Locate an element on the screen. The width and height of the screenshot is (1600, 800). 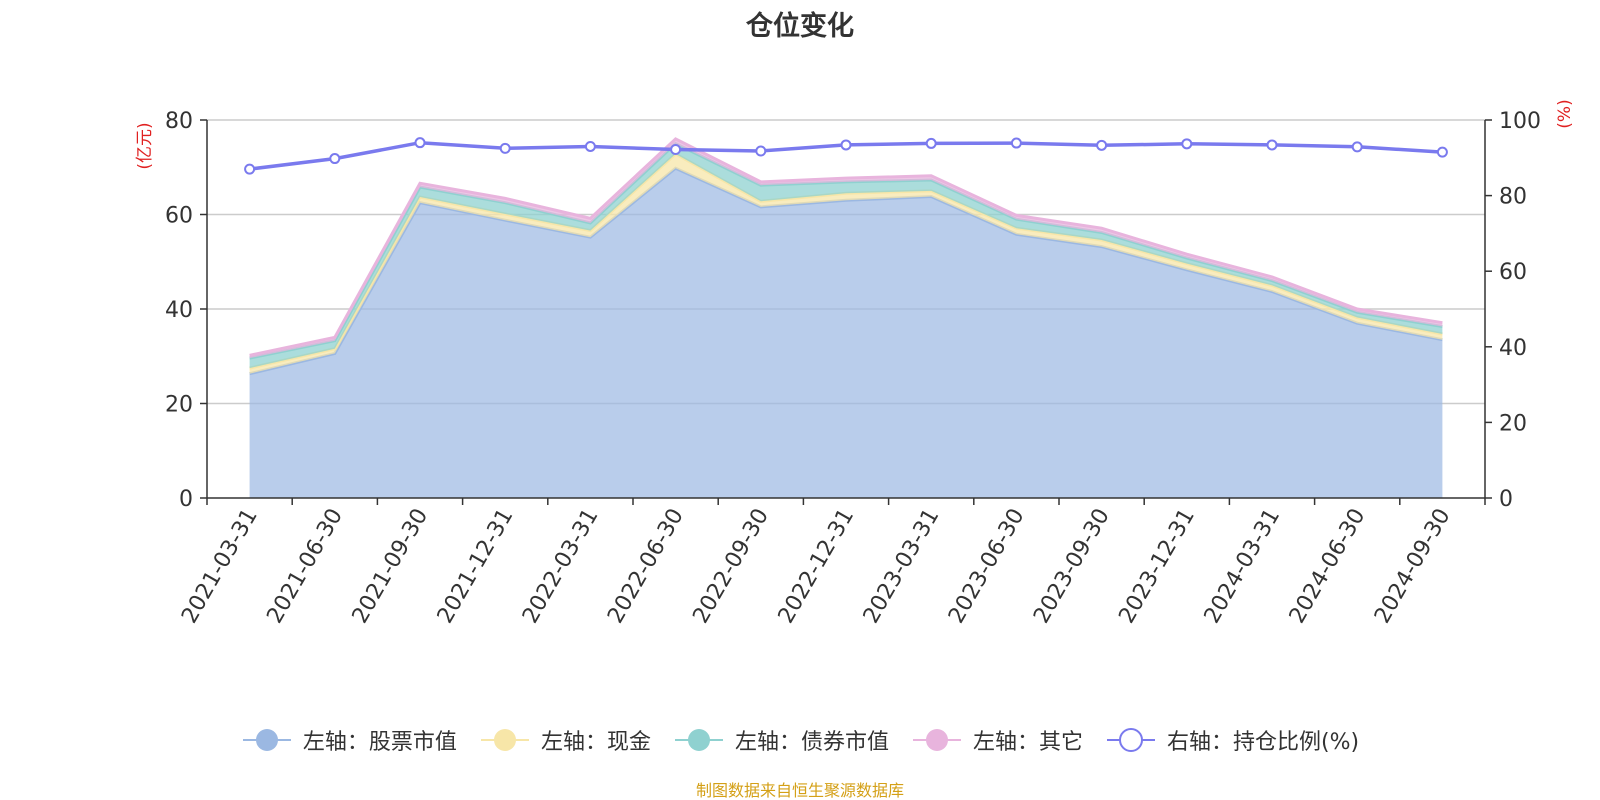
x-axis-tick-label: 2023-06-30 is located at coordinates (987, 566).